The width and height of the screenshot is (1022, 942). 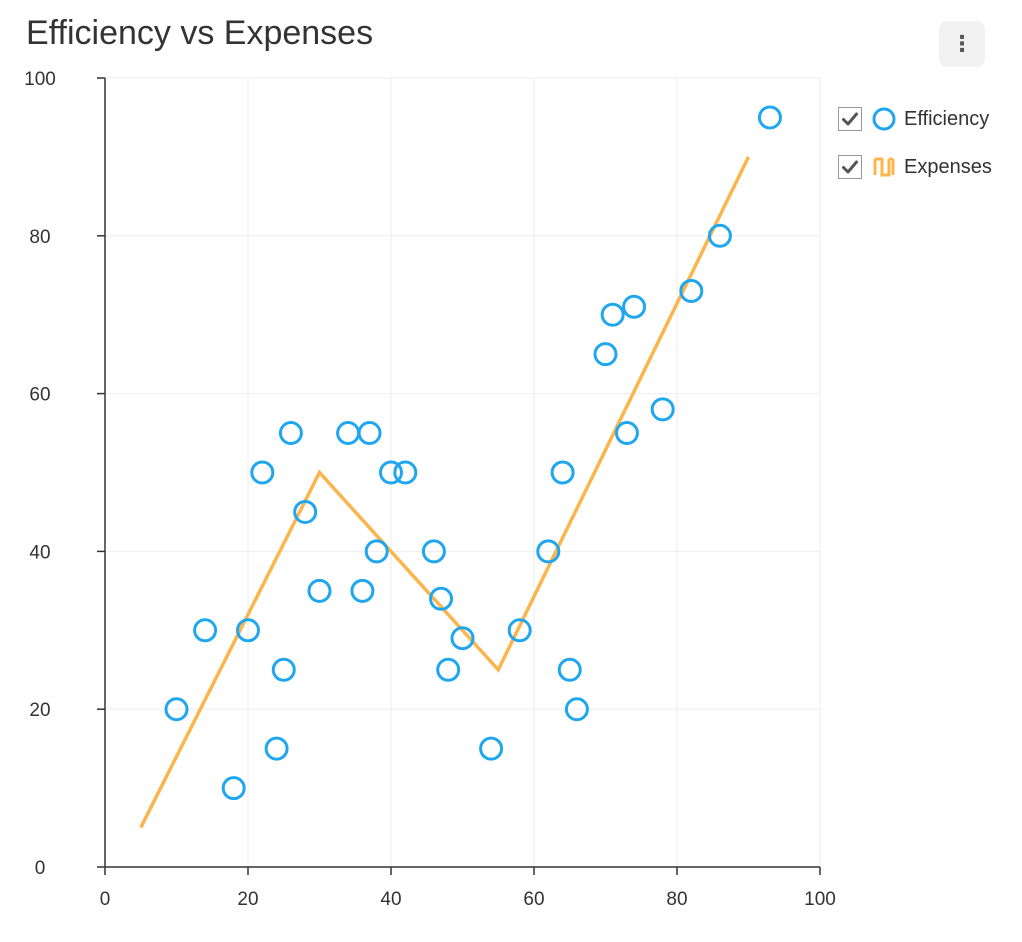 What do you see at coordinates (948, 166) in the screenshot?
I see `legend-label-expenses: Expenses` at bounding box center [948, 166].